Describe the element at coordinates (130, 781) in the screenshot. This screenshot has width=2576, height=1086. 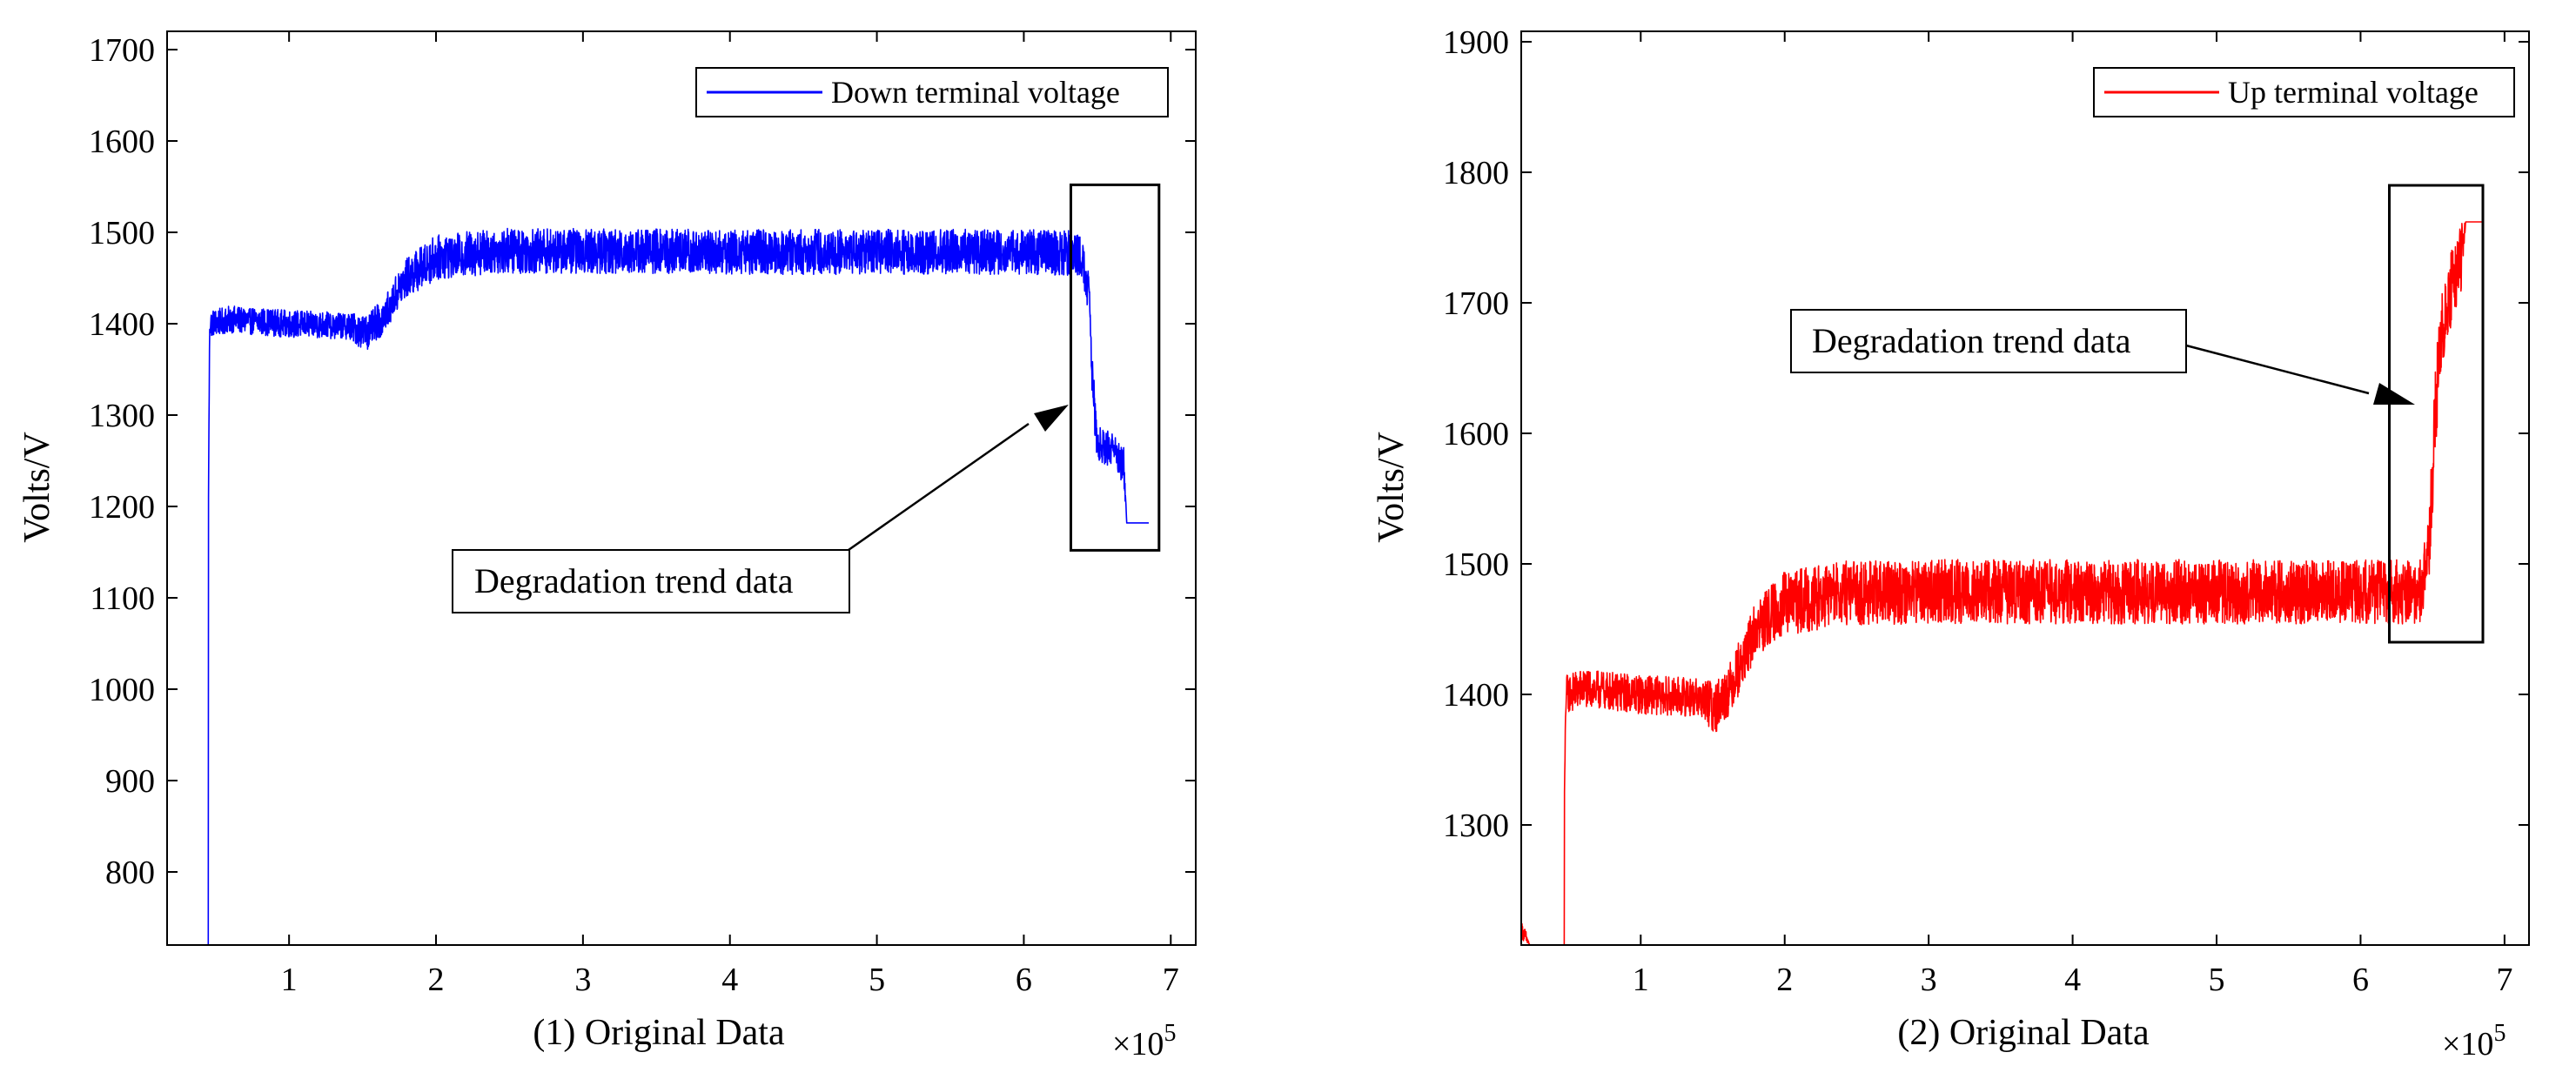
I see `y-tick-label: 900` at that location.